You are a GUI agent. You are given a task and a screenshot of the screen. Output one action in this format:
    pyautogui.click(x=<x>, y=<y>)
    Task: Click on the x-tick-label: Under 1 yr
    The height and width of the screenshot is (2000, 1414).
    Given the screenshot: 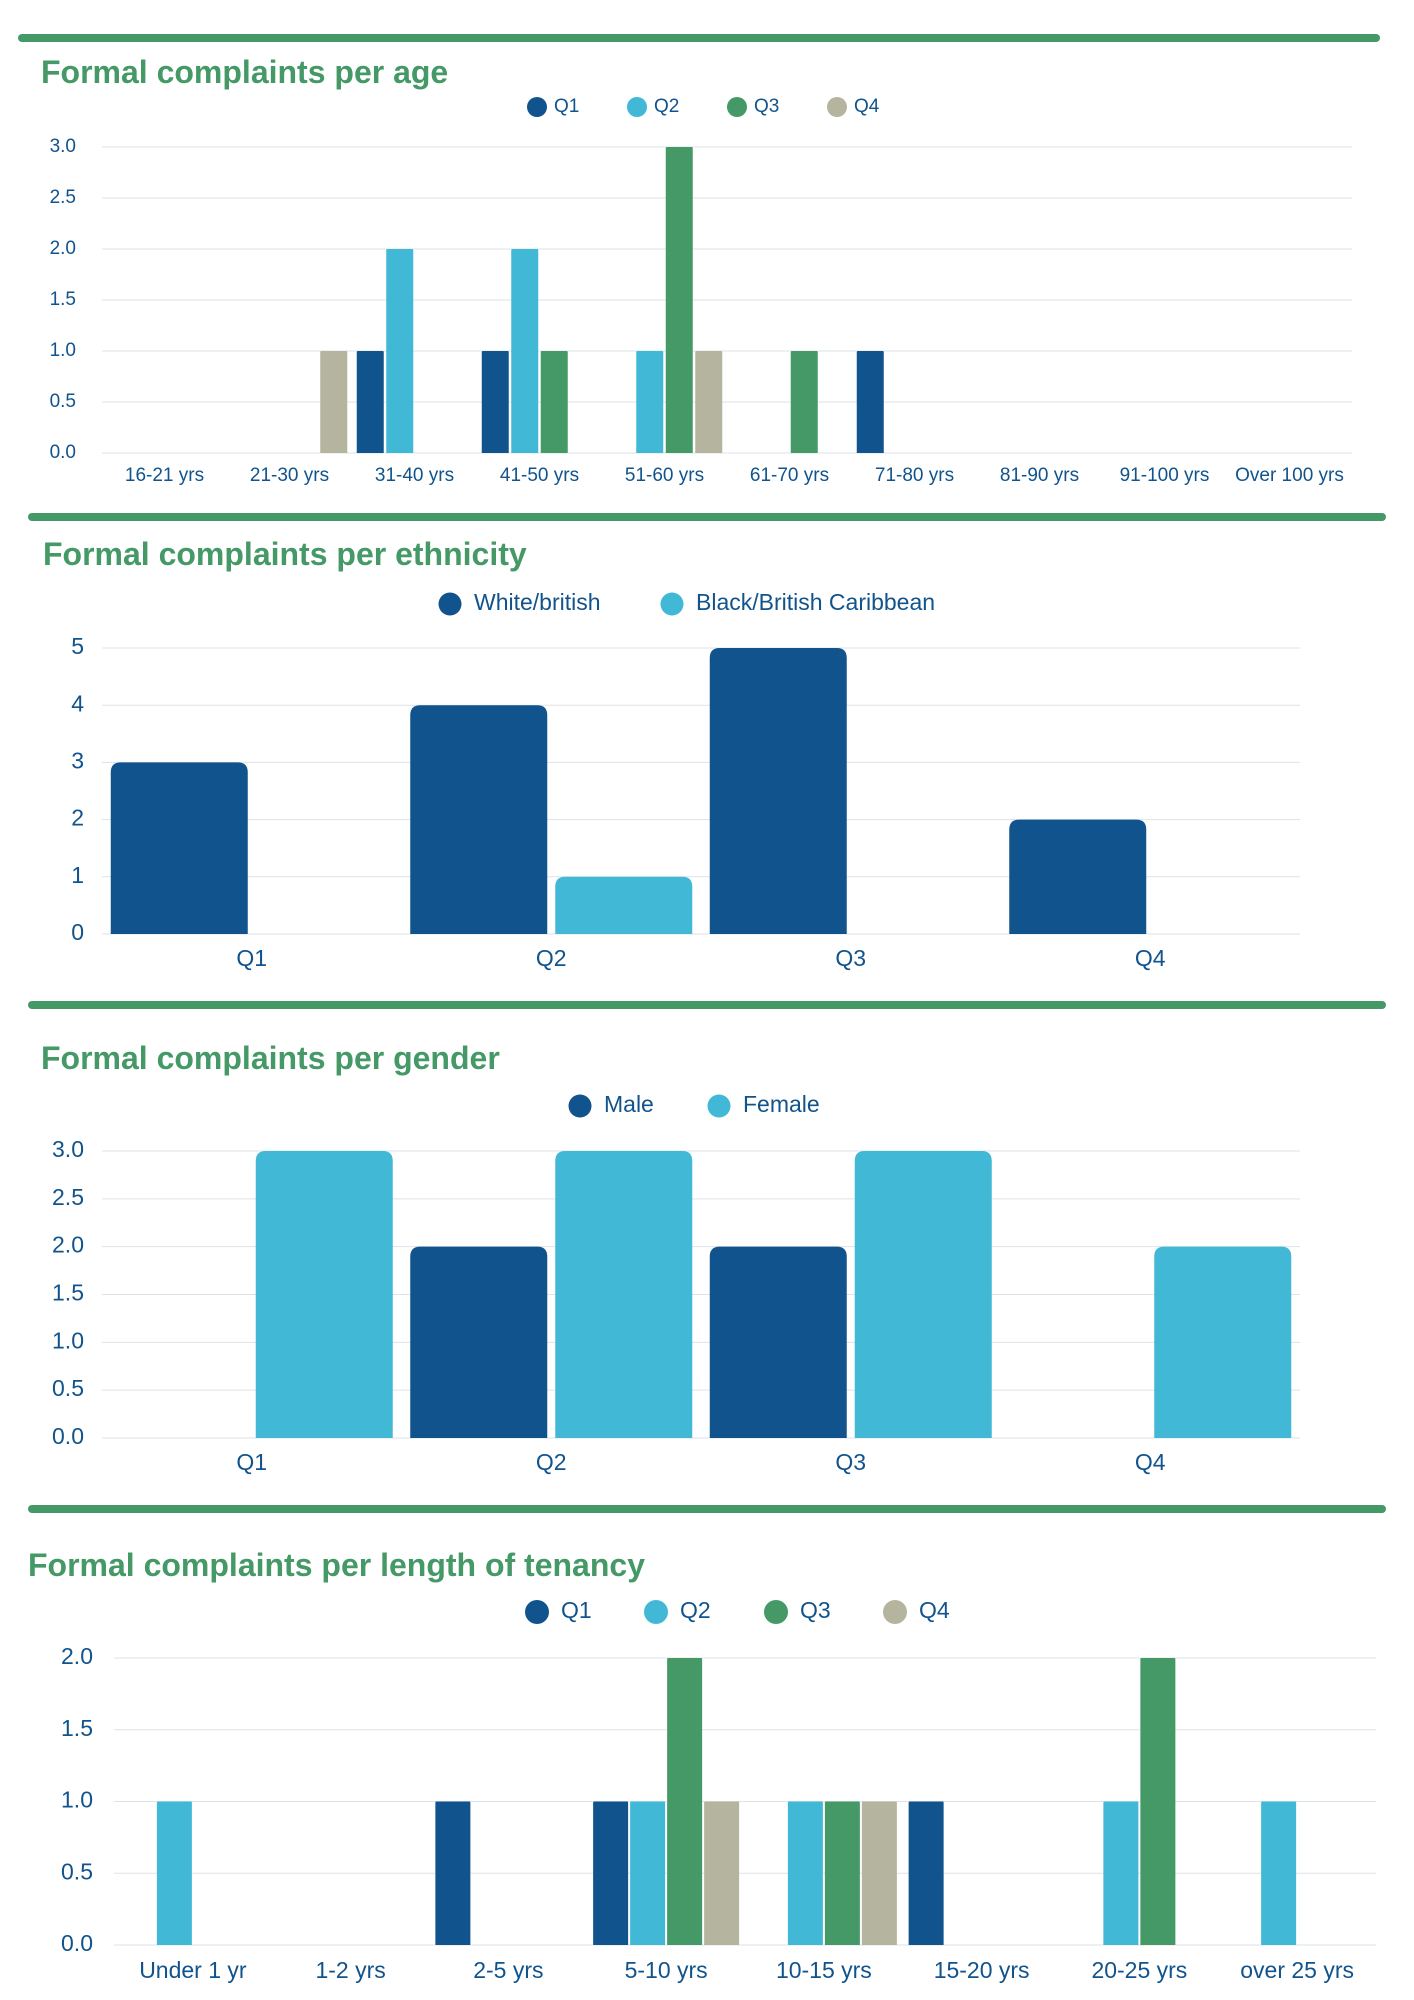 What is the action you would take?
    pyautogui.click(x=193, y=1970)
    